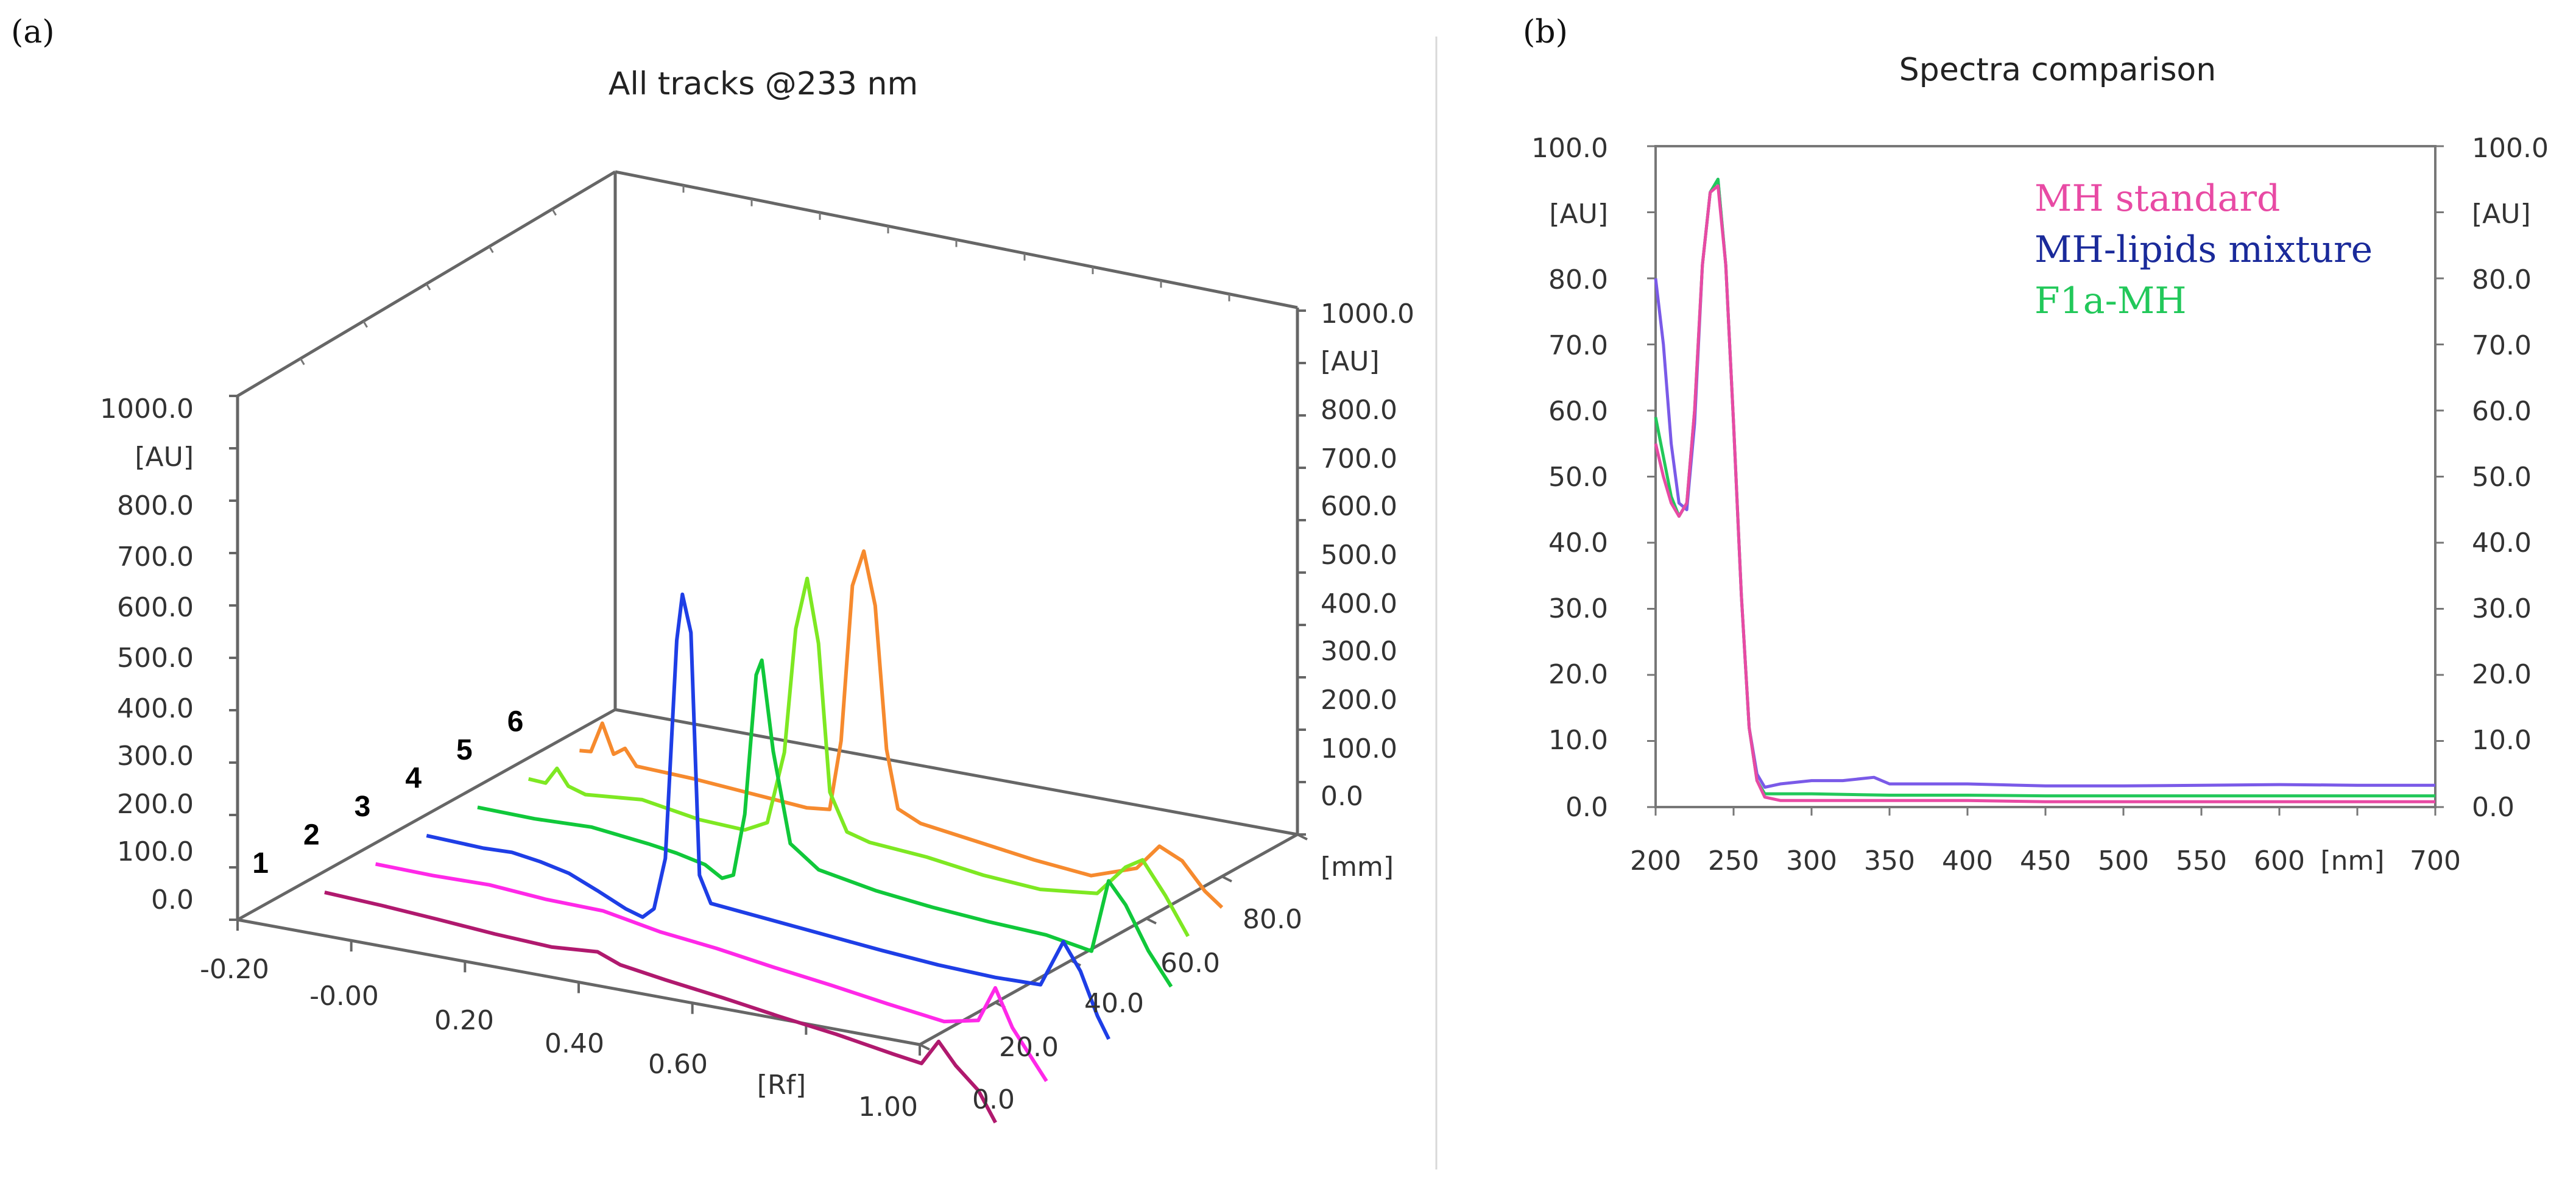  I want to click on y-right-tick: 50.0, so click(2502, 478).